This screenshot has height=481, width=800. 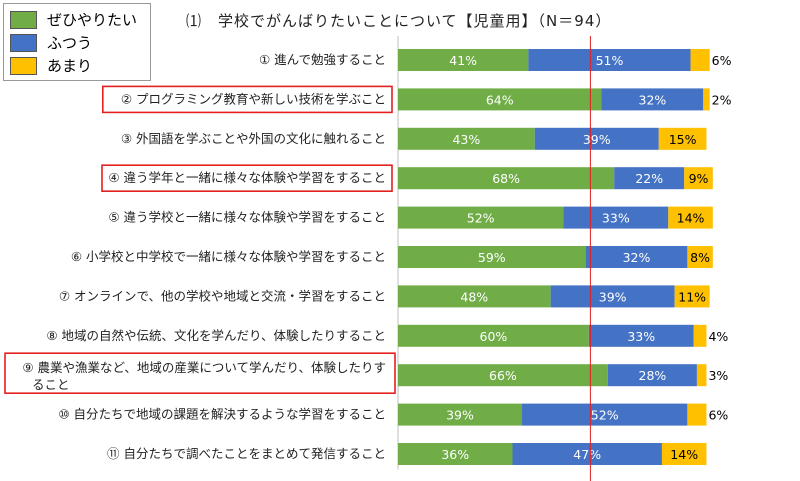 What do you see at coordinates (322, 59) in the screenshot?
I see `category-label: ① 進んで勉強すること` at bounding box center [322, 59].